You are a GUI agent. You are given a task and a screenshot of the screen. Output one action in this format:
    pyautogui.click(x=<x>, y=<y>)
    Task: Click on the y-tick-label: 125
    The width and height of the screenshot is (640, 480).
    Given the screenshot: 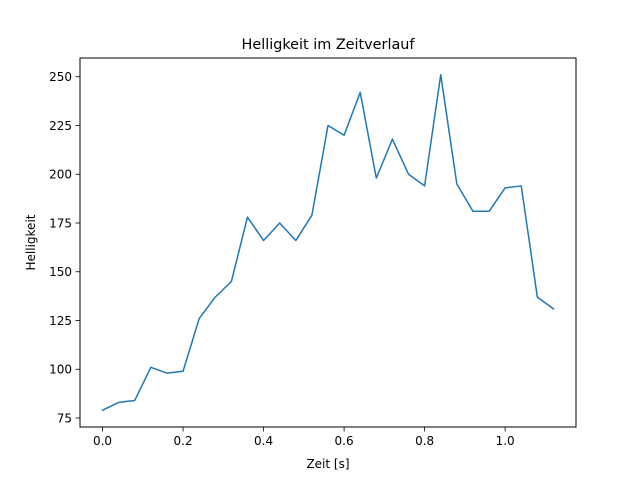 What is the action you would take?
    pyautogui.click(x=60, y=321)
    